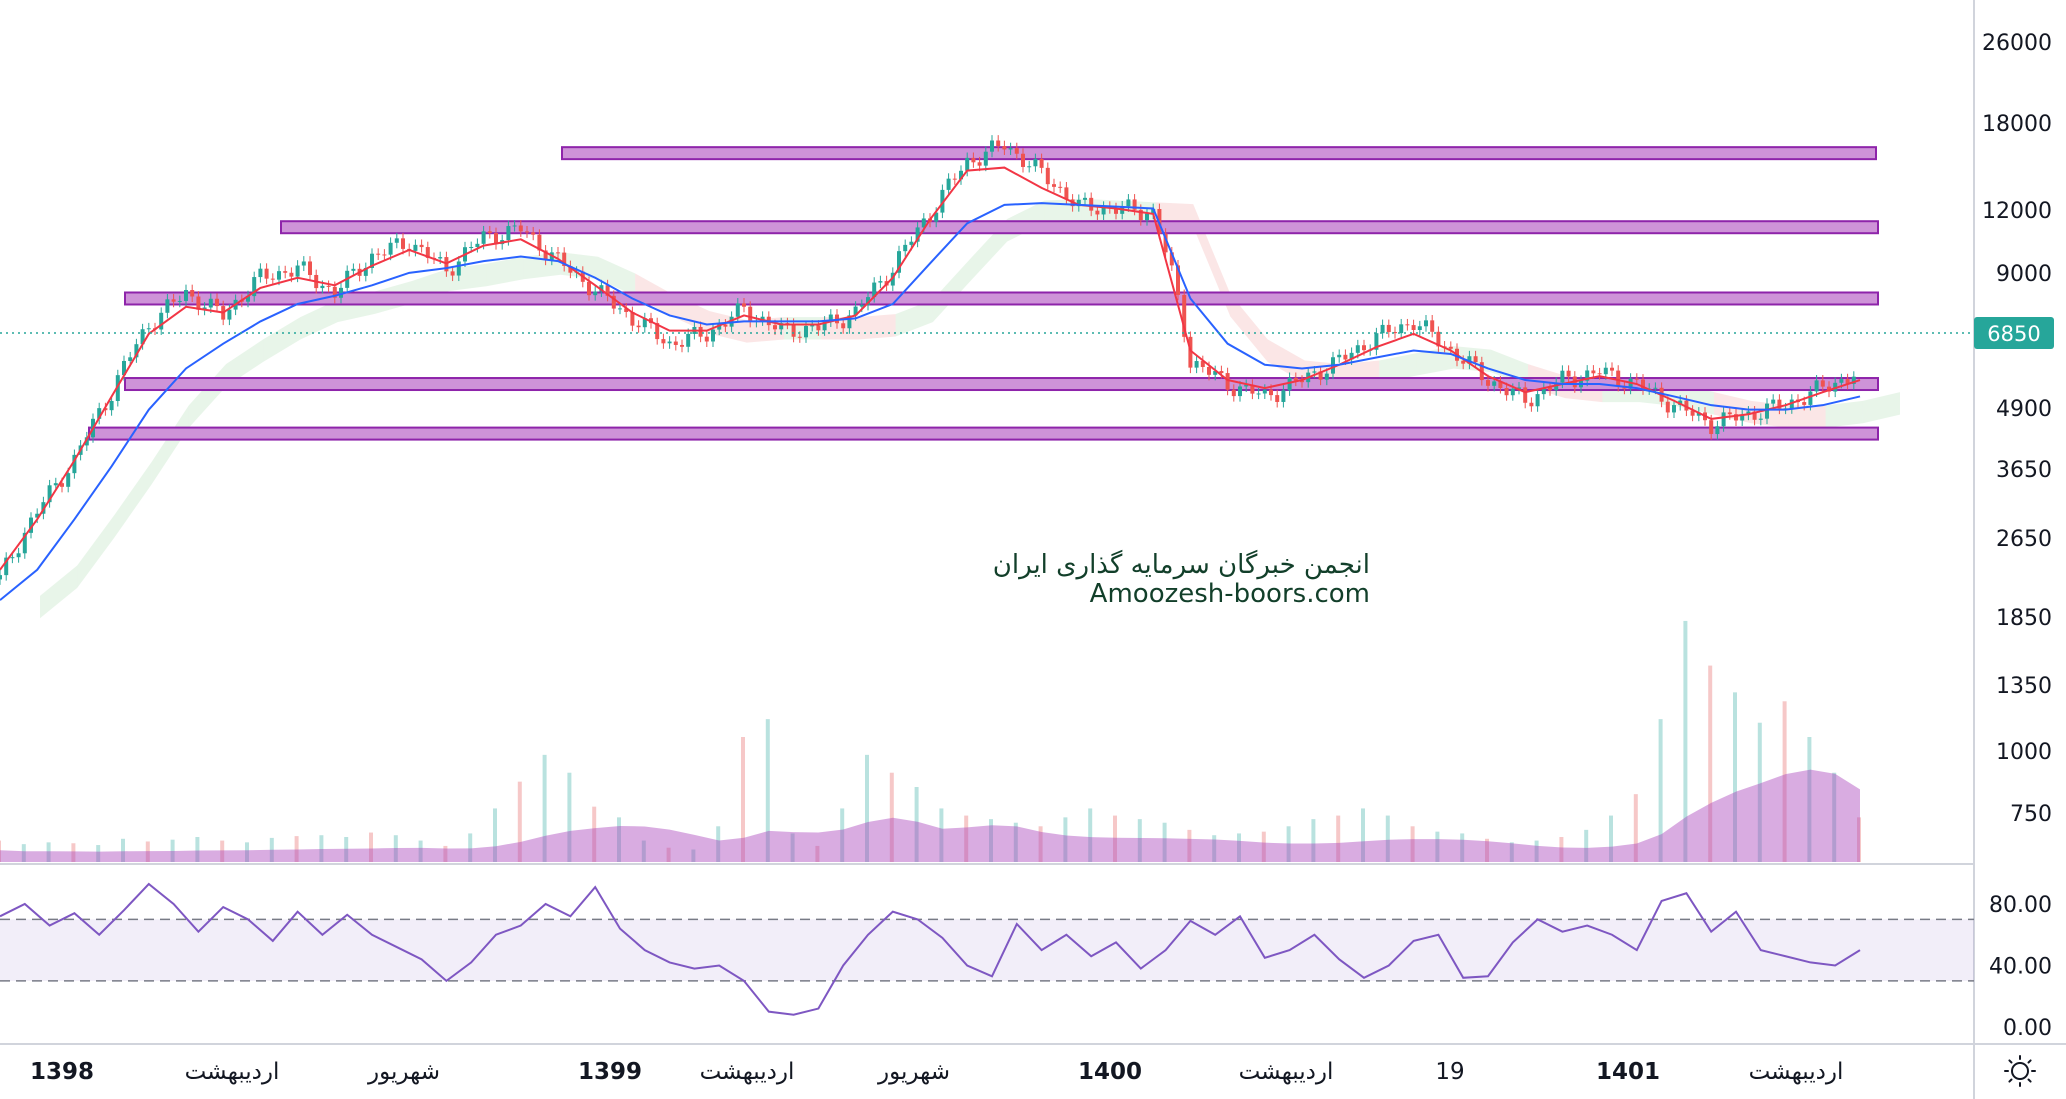  I want to click on rsi-line, so click(930, 949).